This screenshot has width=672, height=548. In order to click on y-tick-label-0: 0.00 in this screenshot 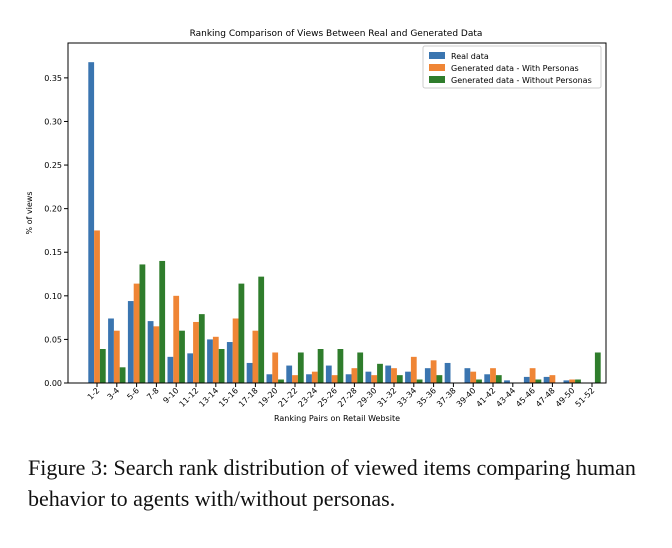, I will do `click(53, 383)`.